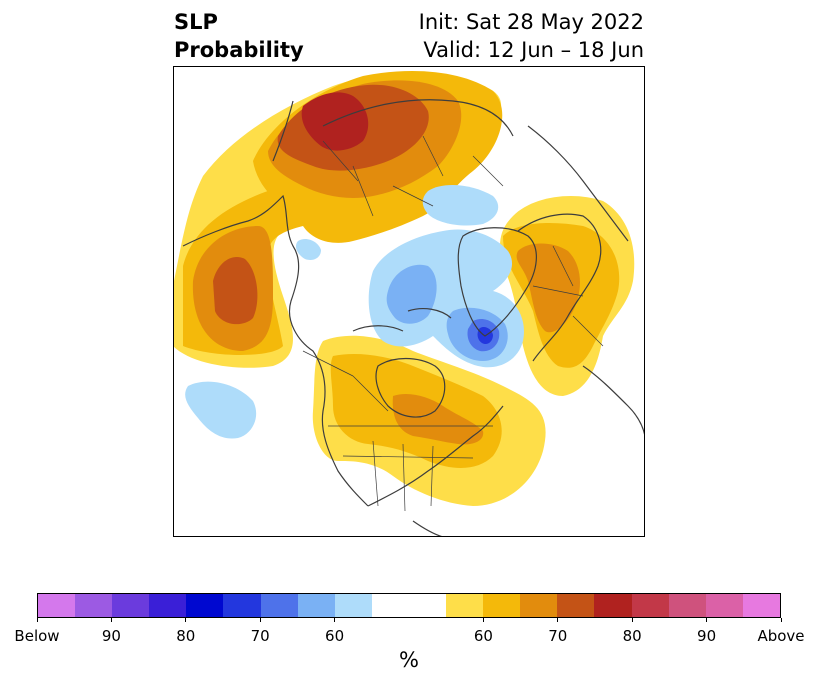 The height and width of the screenshot is (686, 819). I want to click on shade-above-70-america, so click(438, 419).